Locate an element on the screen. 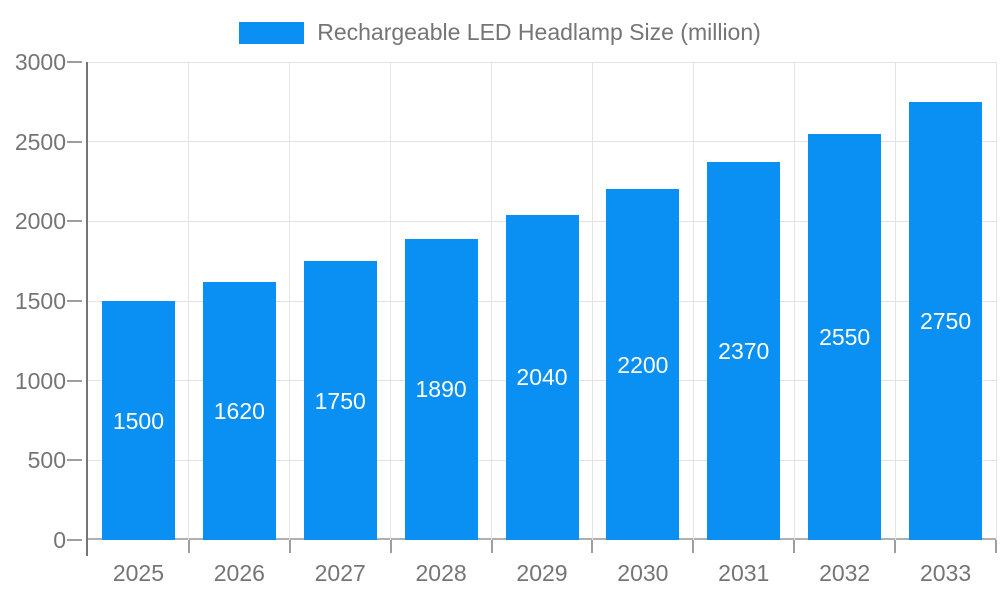  y-axis-label: 500 is located at coordinates (46, 460).